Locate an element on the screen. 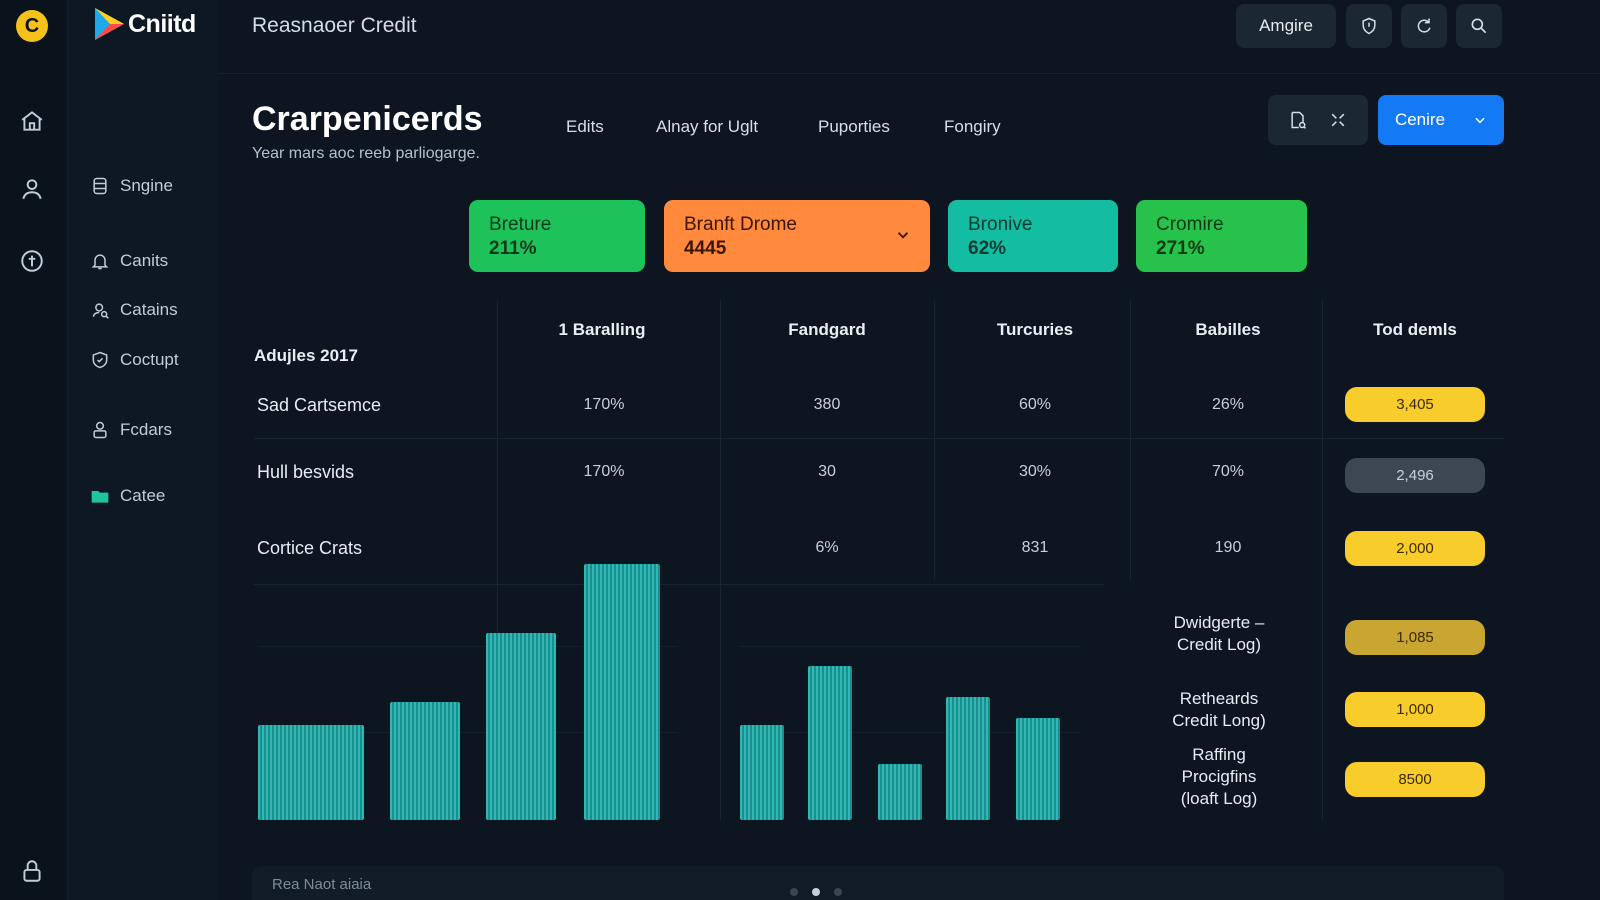 This screenshot has height=900, width=1600. table-cell: 30% is located at coordinates (1035, 471).